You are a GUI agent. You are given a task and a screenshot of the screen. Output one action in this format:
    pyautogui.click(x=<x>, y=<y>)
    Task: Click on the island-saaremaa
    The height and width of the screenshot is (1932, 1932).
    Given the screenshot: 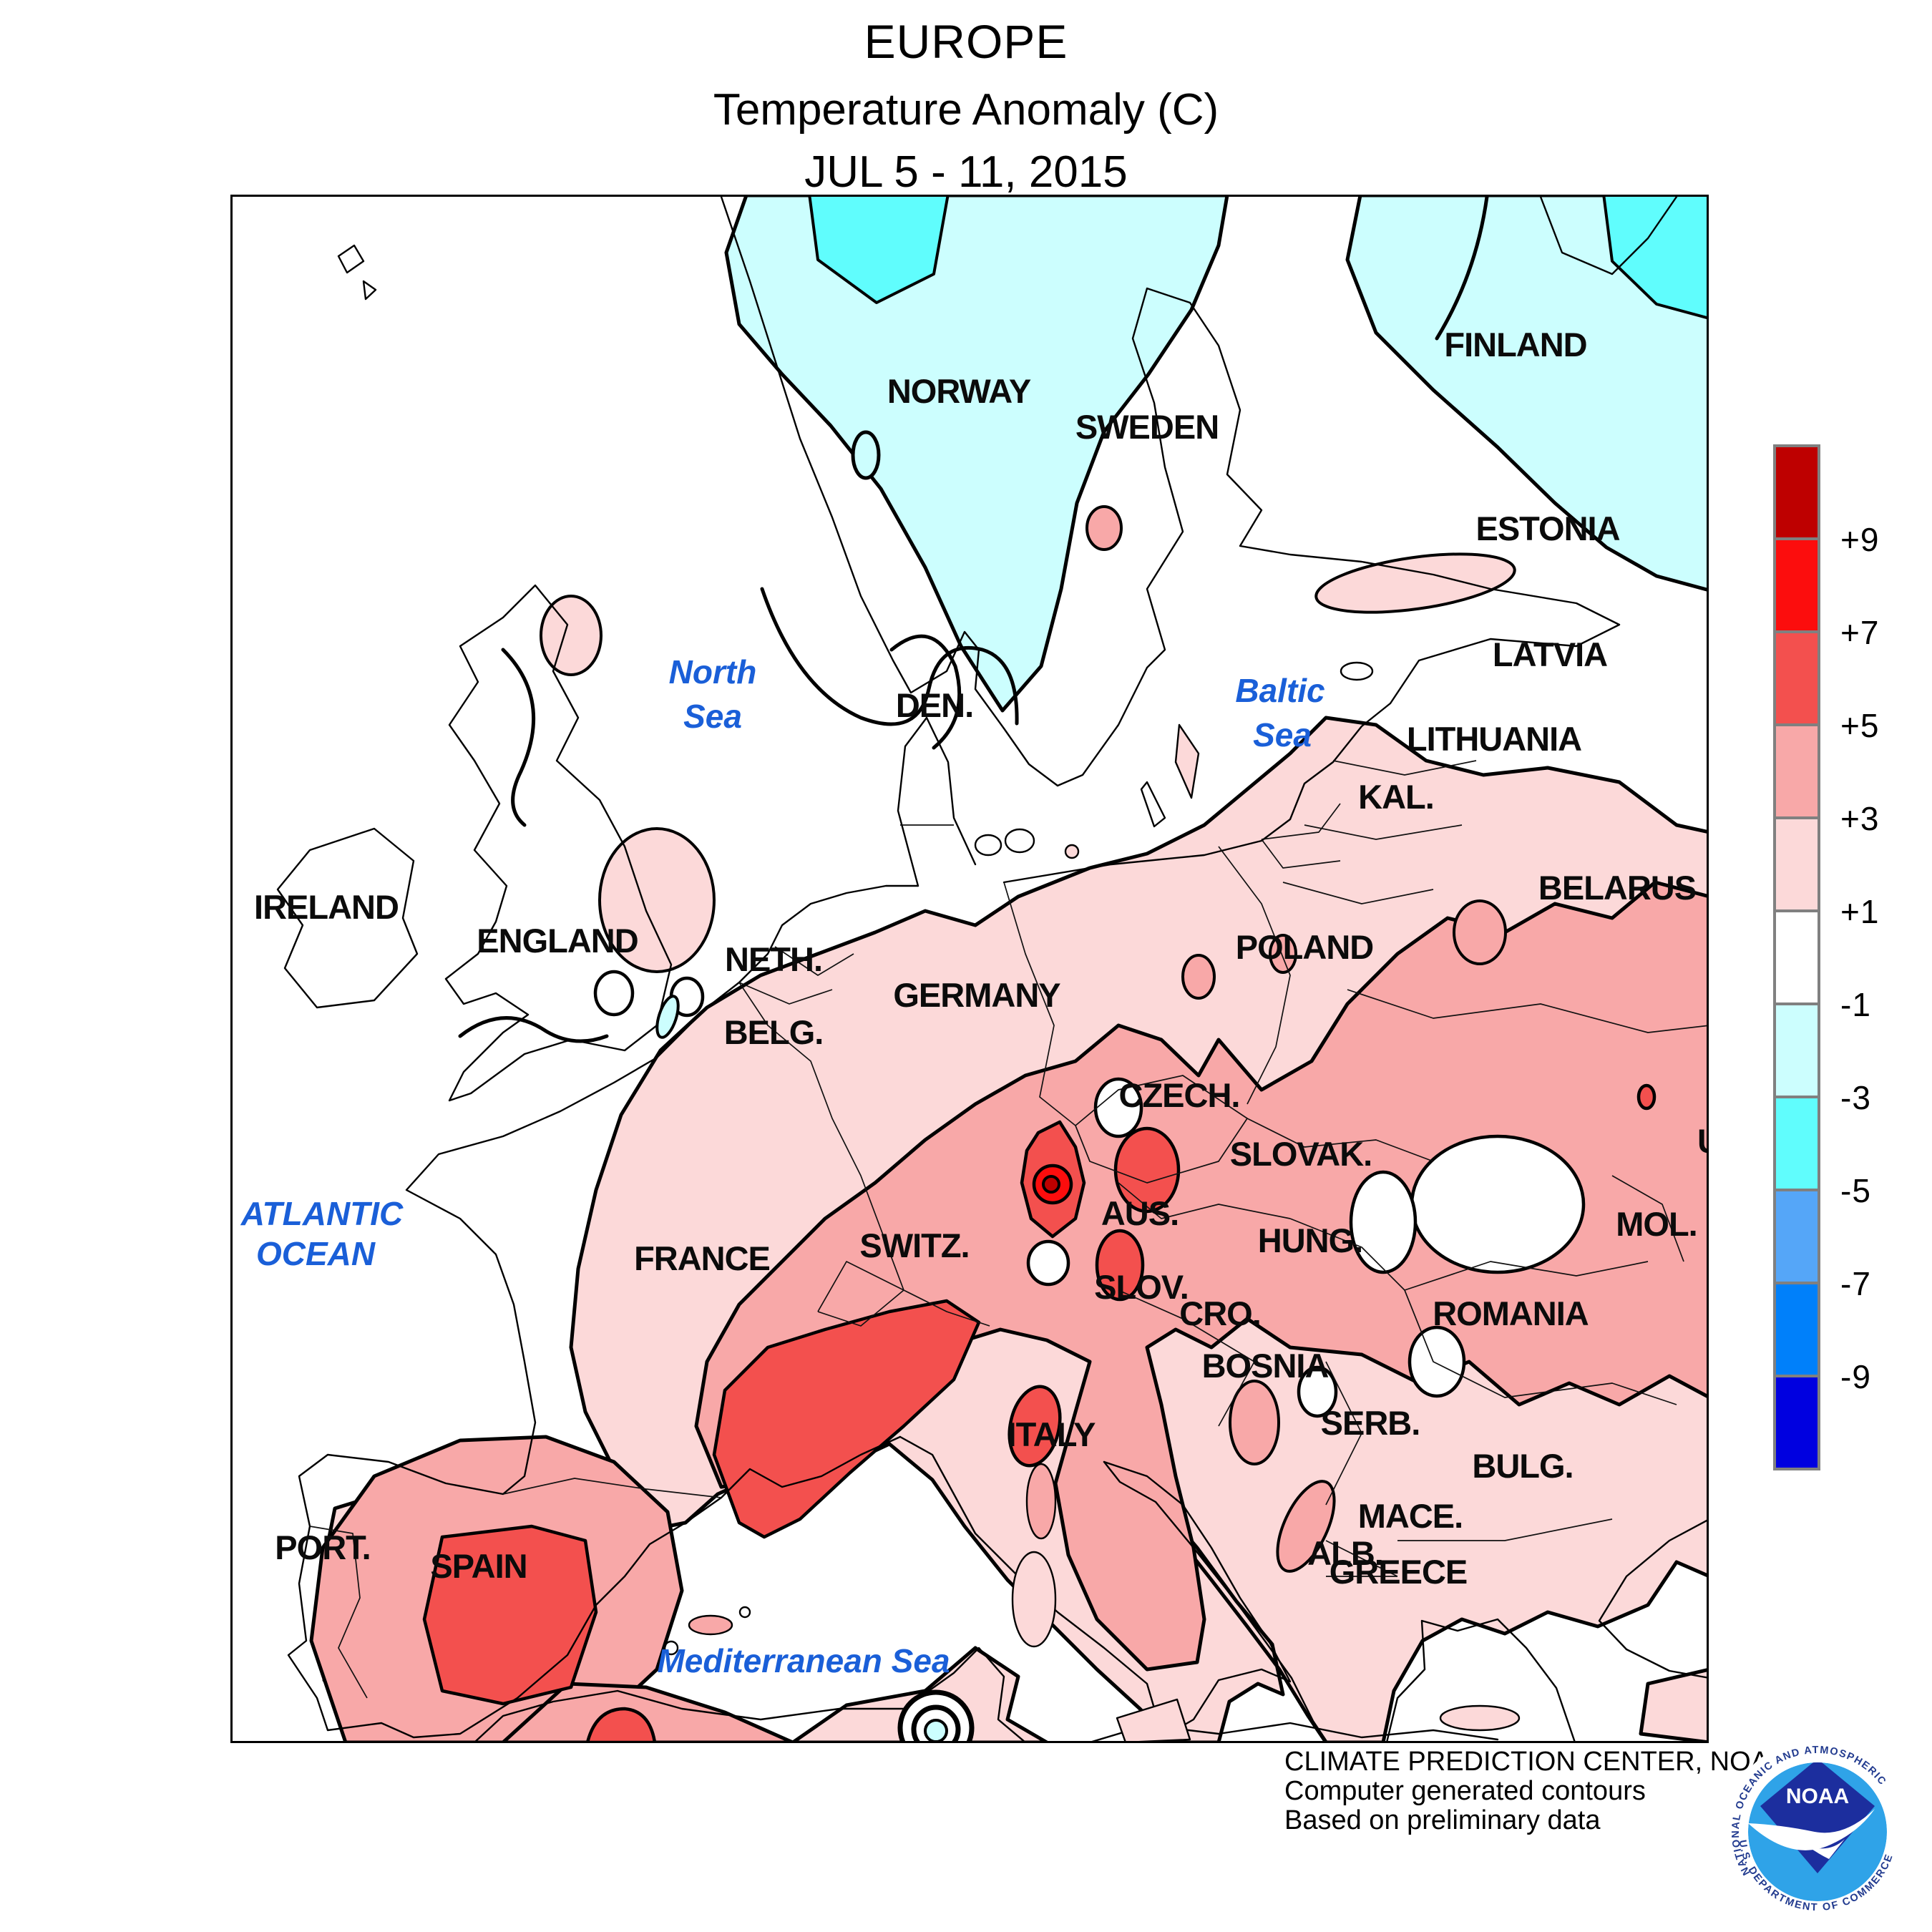 What is the action you would take?
    pyautogui.click(x=1357, y=671)
    